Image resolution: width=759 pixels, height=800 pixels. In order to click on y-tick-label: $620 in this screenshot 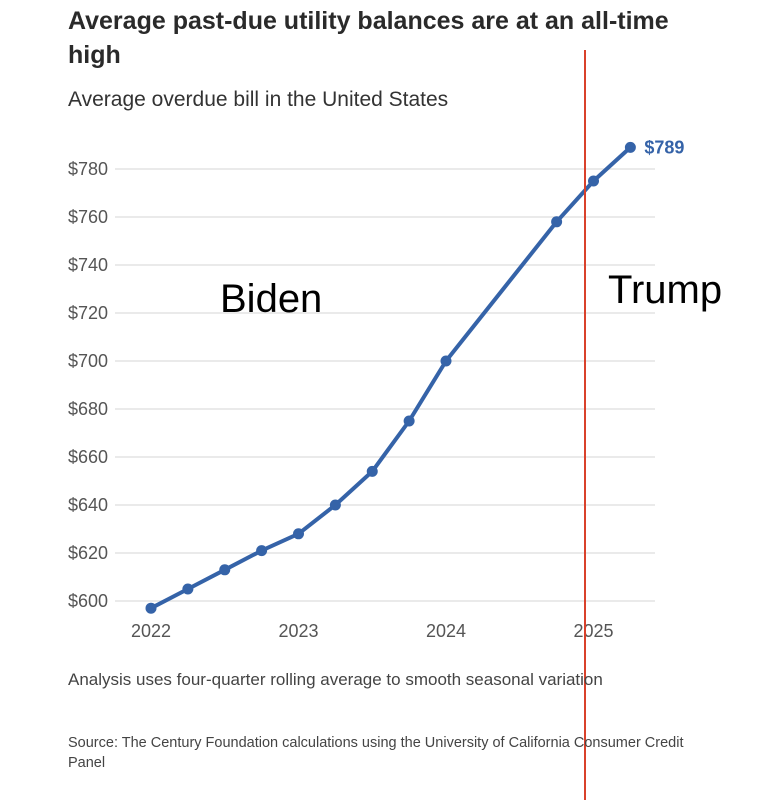, I will do `click(88, 553)`.